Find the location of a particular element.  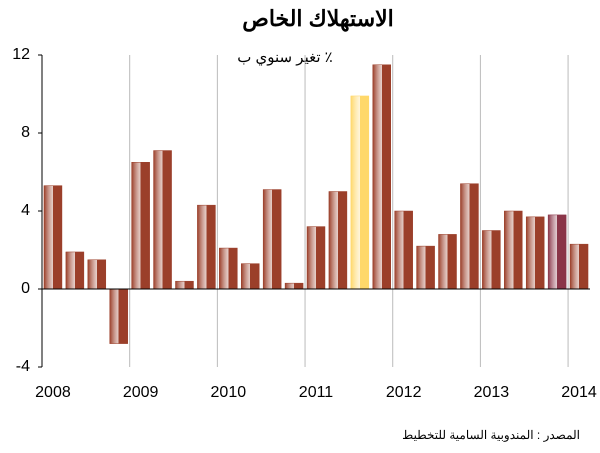

y-tick-label: 8 is located at coordinates (25, 132).